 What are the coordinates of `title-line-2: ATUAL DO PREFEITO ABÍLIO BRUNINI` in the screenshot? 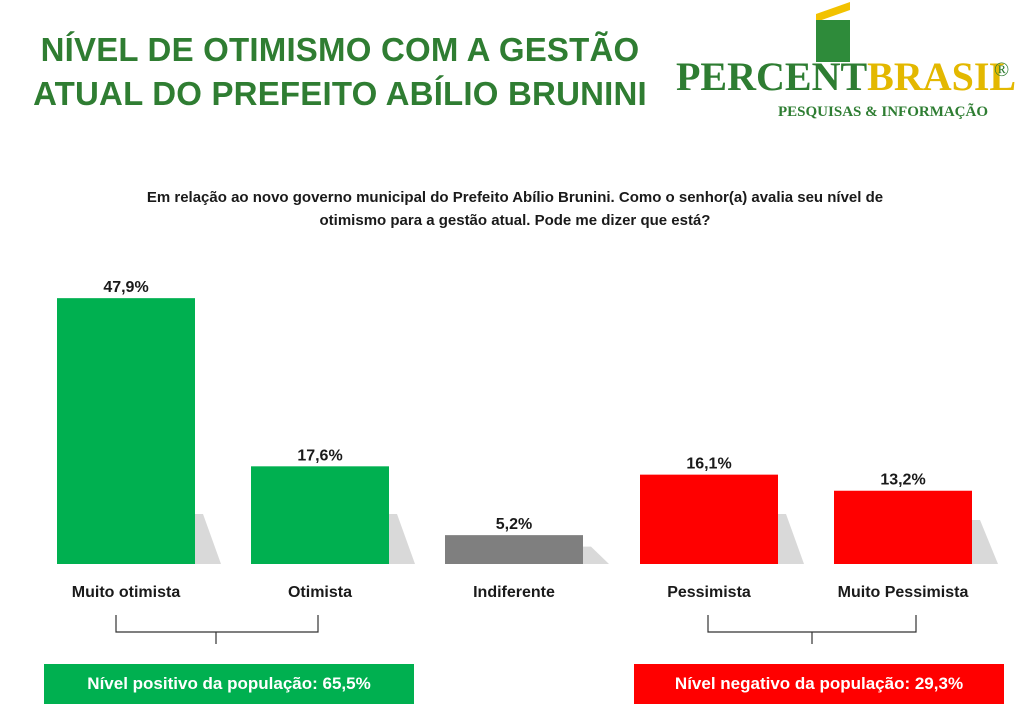 It's located at (340, 93).